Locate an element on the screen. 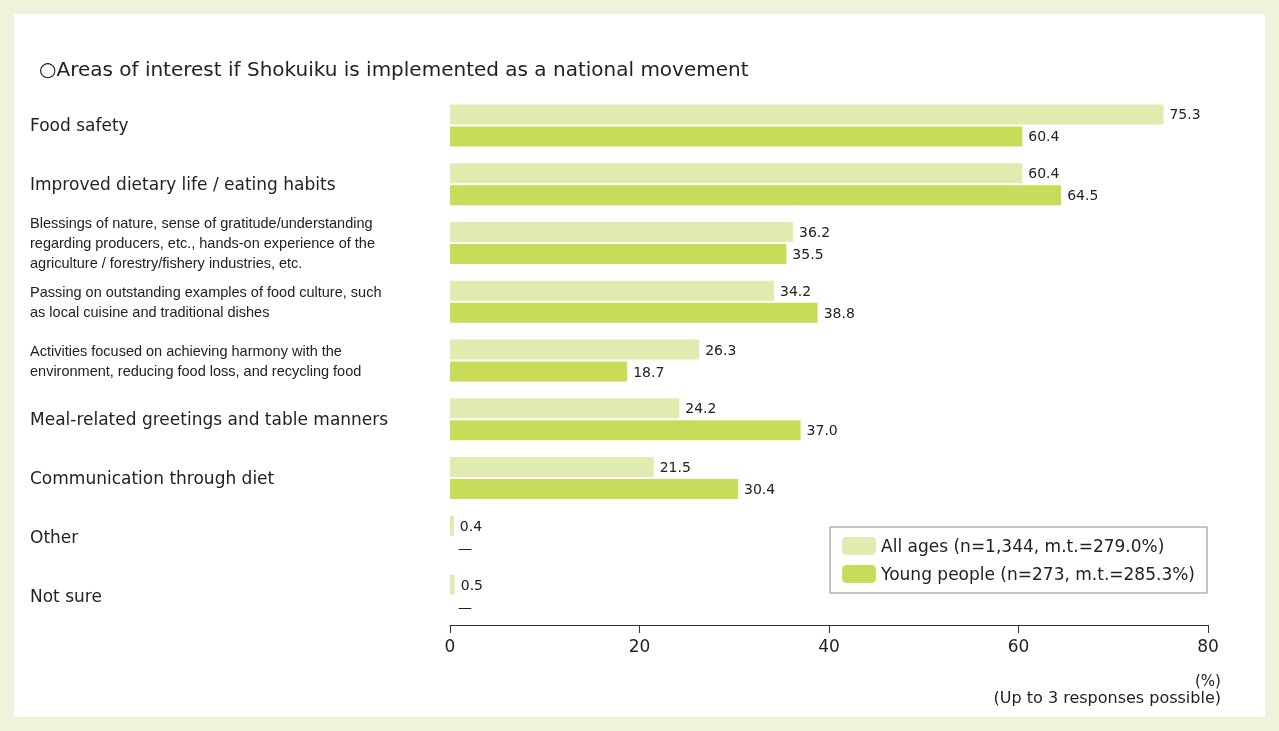 The image size is (1279, 731). x-tick-label: 60 is located at coordinates (1018, 645).